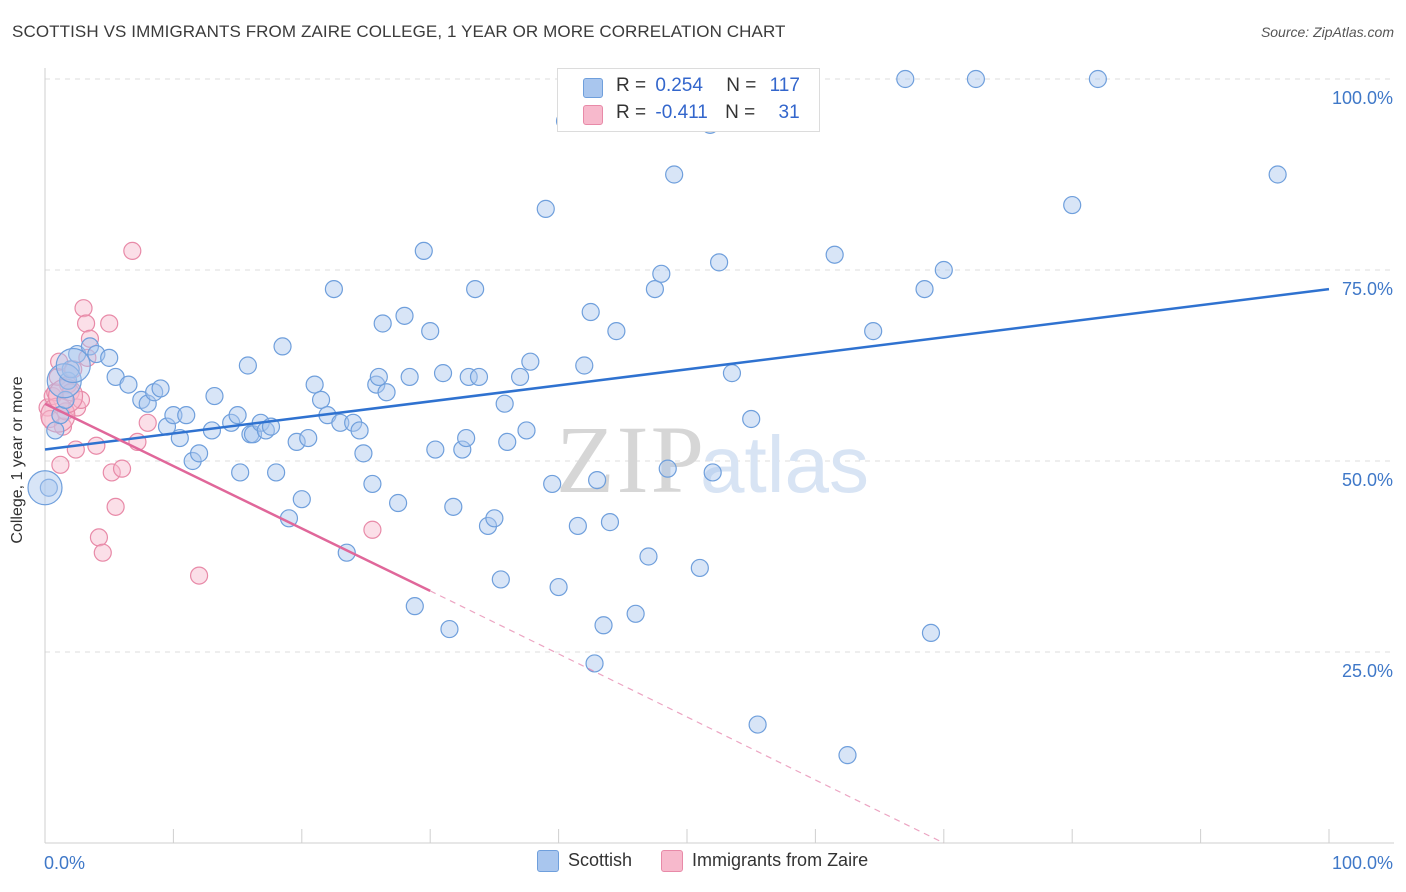 The image size is (1406, 892). Describe the element at coordinates (593, 115) in the screenshot. I see `legend-swatch-zaire` at that location.